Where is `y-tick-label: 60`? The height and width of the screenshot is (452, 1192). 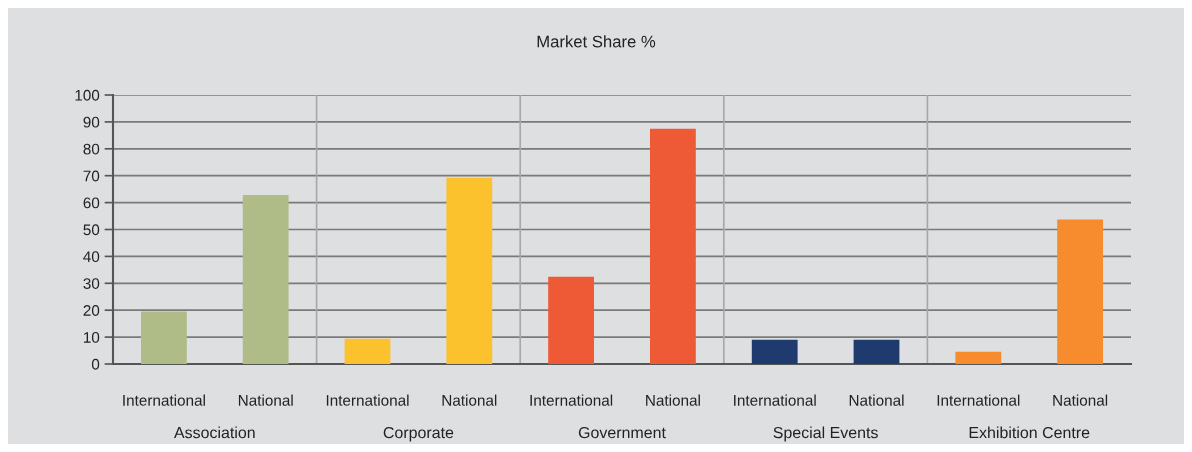
y-tick-label: 60 is located at coordinates (91, 203).